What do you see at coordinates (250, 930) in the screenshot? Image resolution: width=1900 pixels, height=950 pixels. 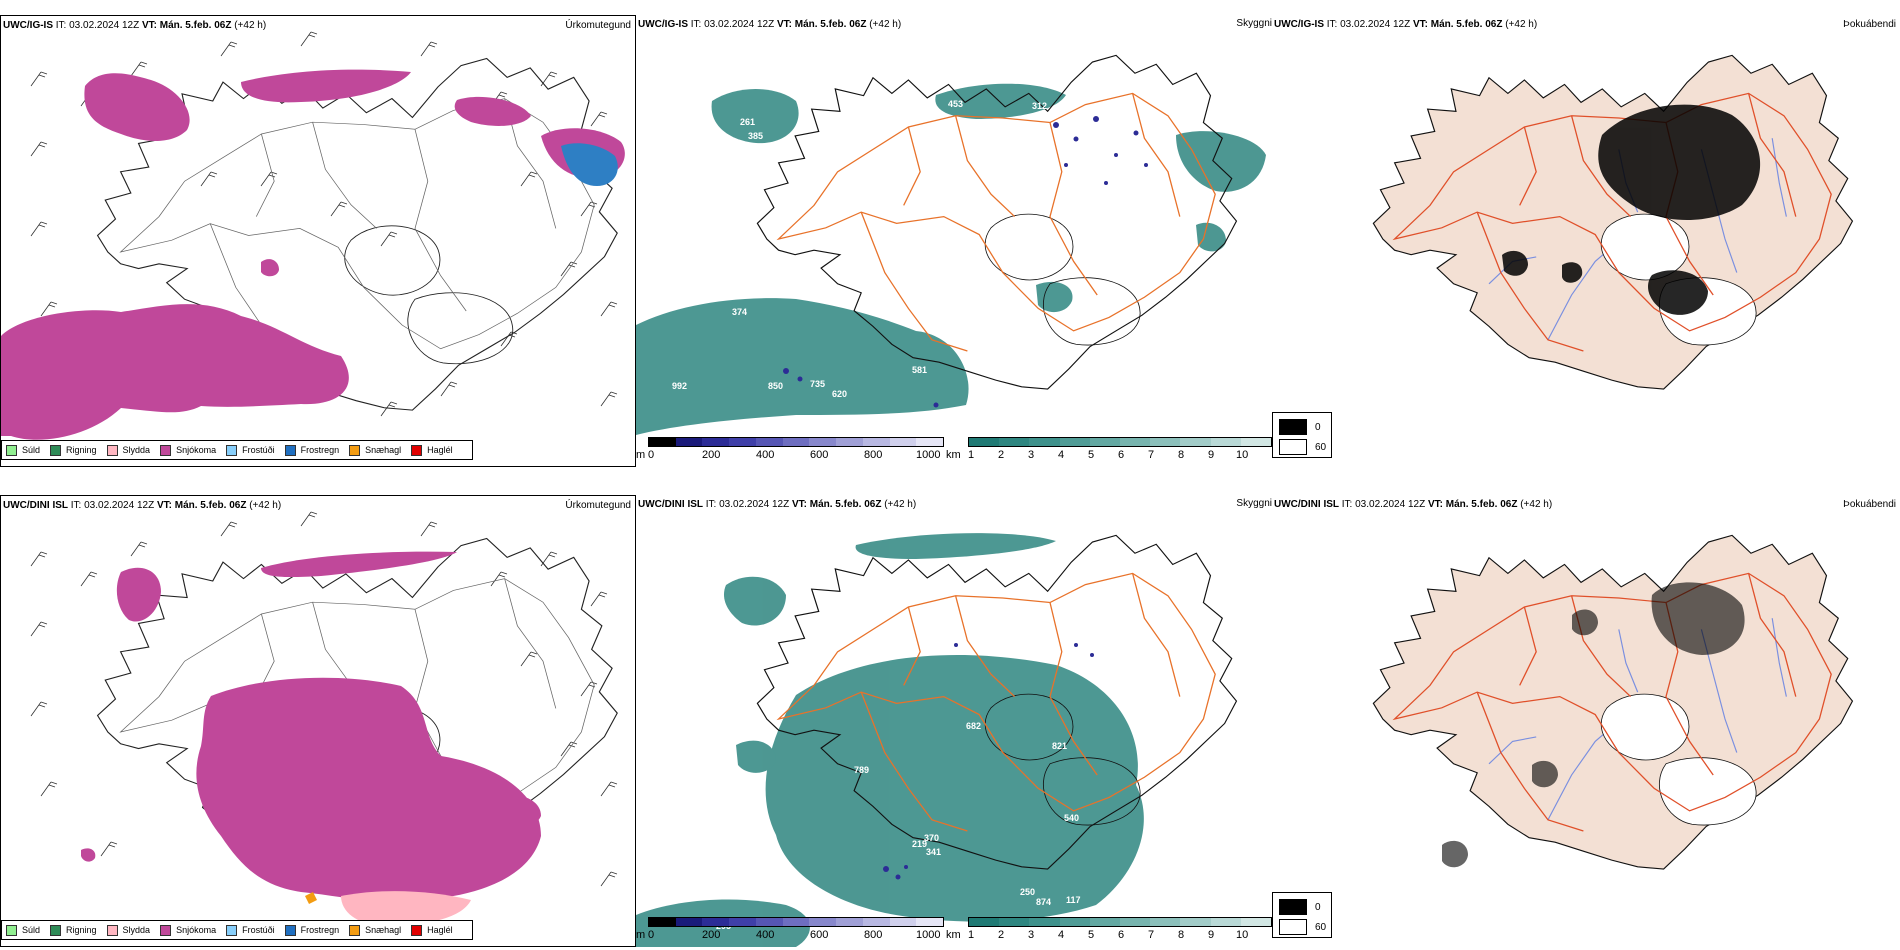 I see `legend-item: Frostúði` at bounding box center [250, 930].